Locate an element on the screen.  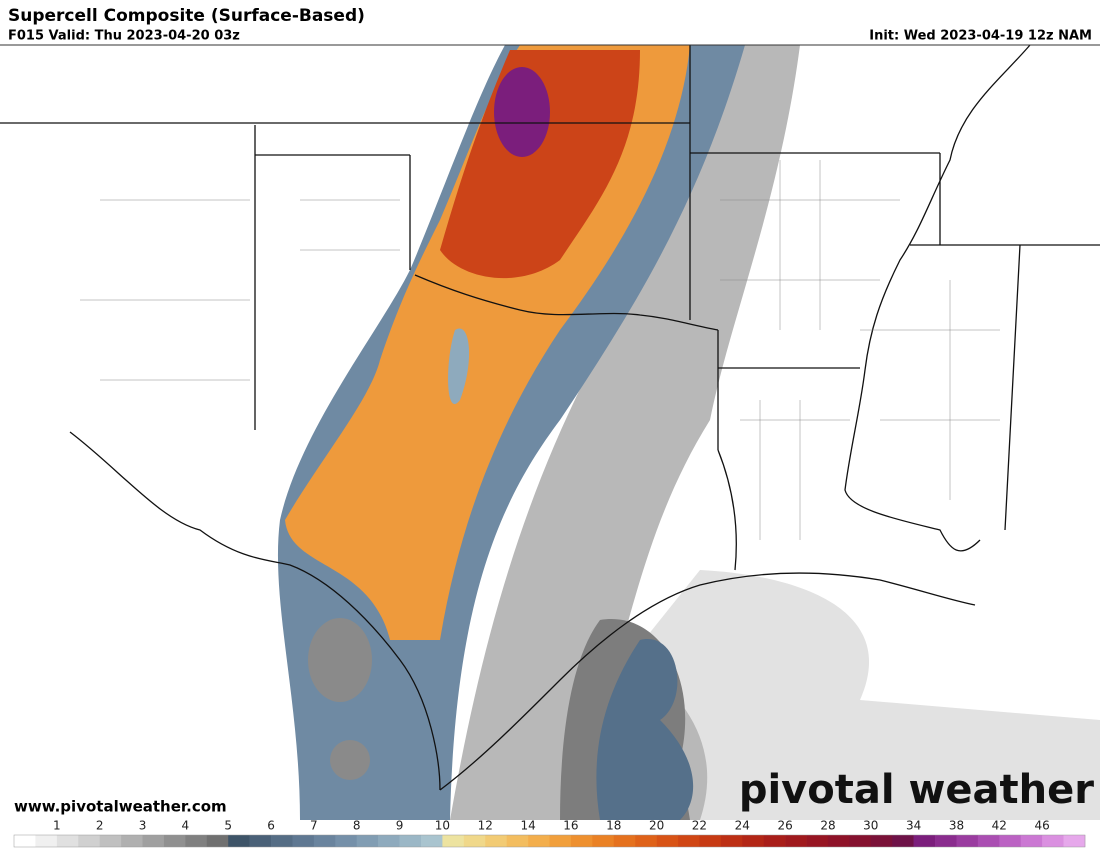
colorbar-label: 38 is located at coordinates (956, 826).